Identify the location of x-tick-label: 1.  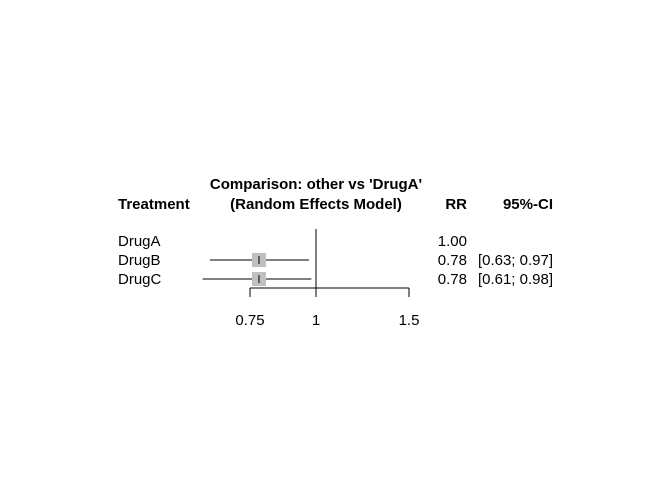
(316, 320).